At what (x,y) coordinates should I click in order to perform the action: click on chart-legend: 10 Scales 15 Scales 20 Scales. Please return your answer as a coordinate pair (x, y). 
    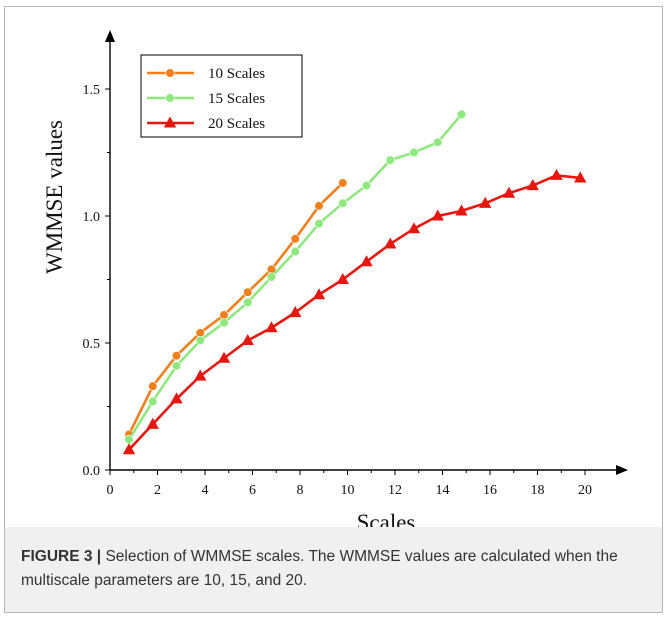
    Looking at the image, I should click on (221, 96).